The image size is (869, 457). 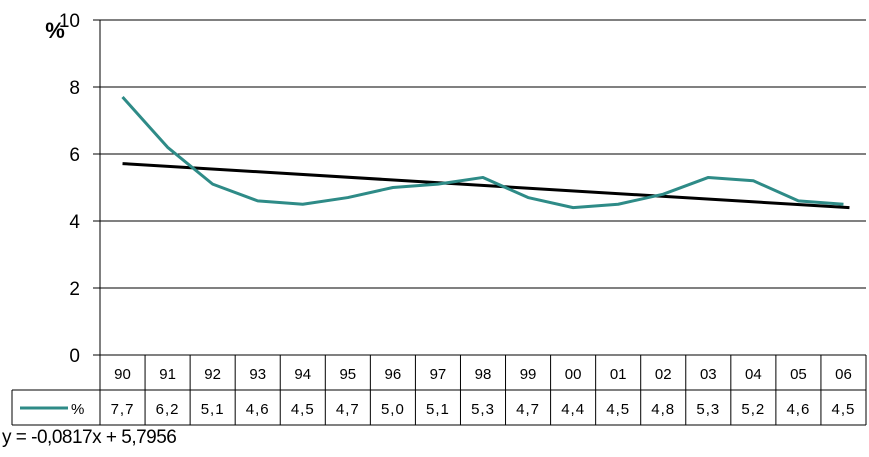 I want to click on x-tick-label: 00, so click(x=573, y=374).